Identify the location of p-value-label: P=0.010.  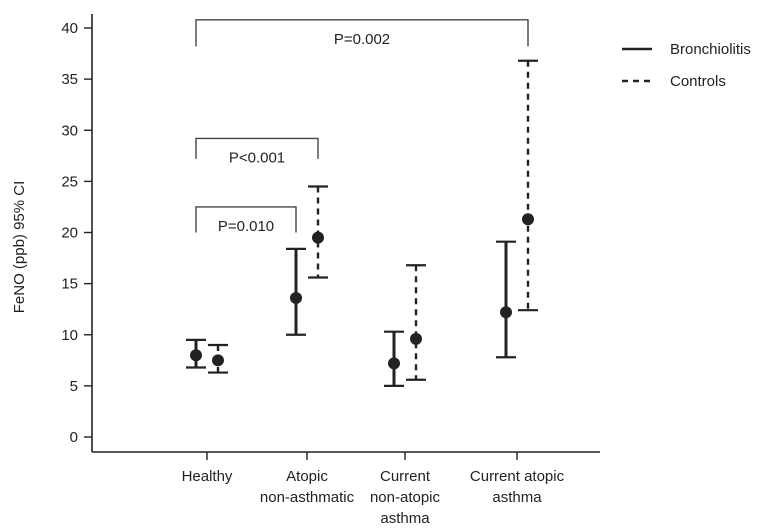
(246, 226).